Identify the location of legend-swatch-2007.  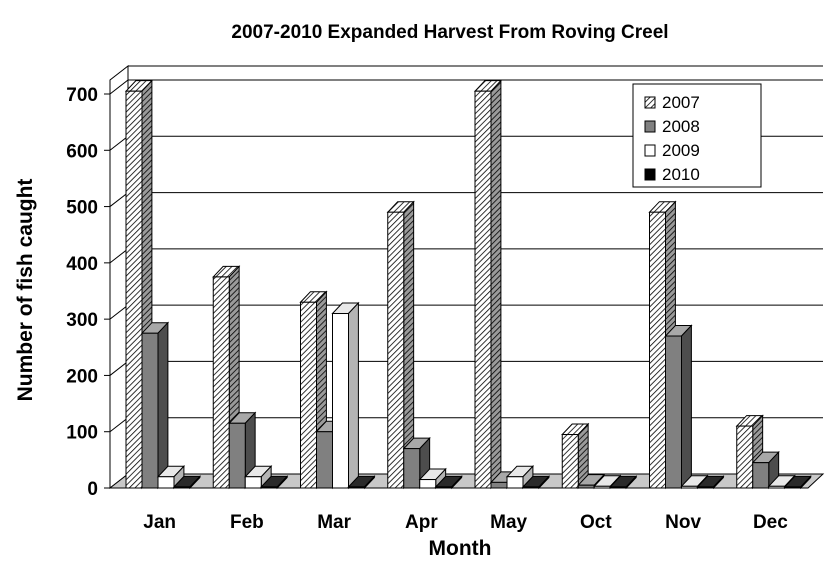
(650, 102).